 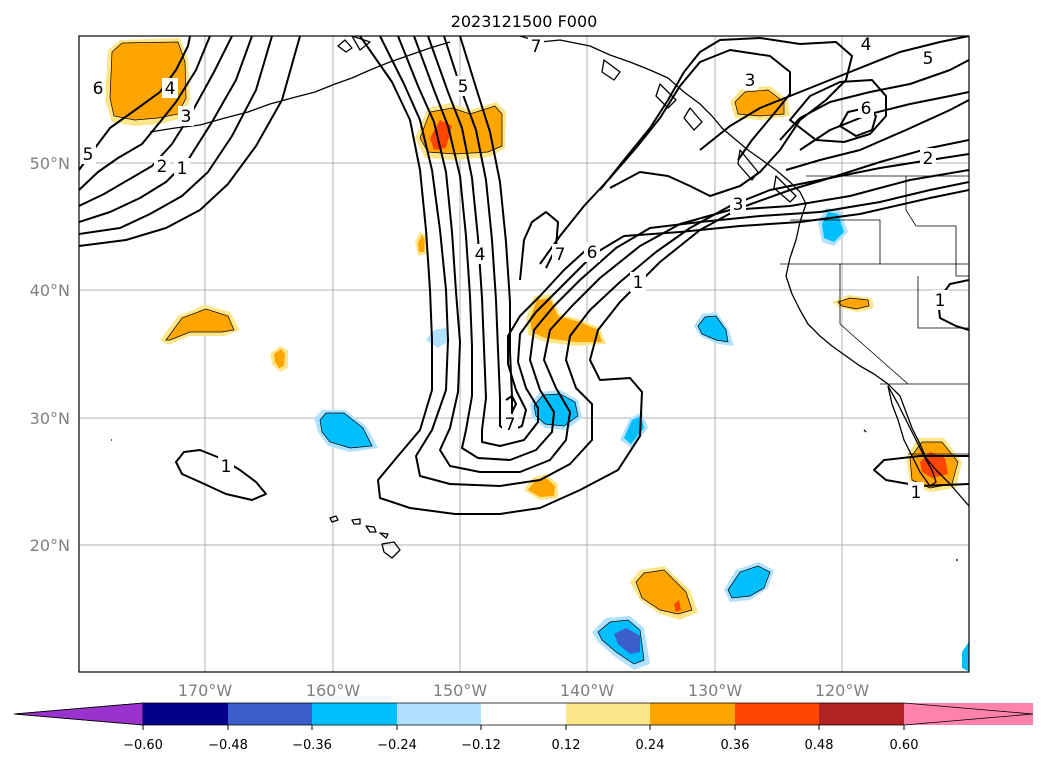 What do you see at coordinates (300, 87) in the screenshot?
I see `aleutian-islands` at bounding box center [300, 87].